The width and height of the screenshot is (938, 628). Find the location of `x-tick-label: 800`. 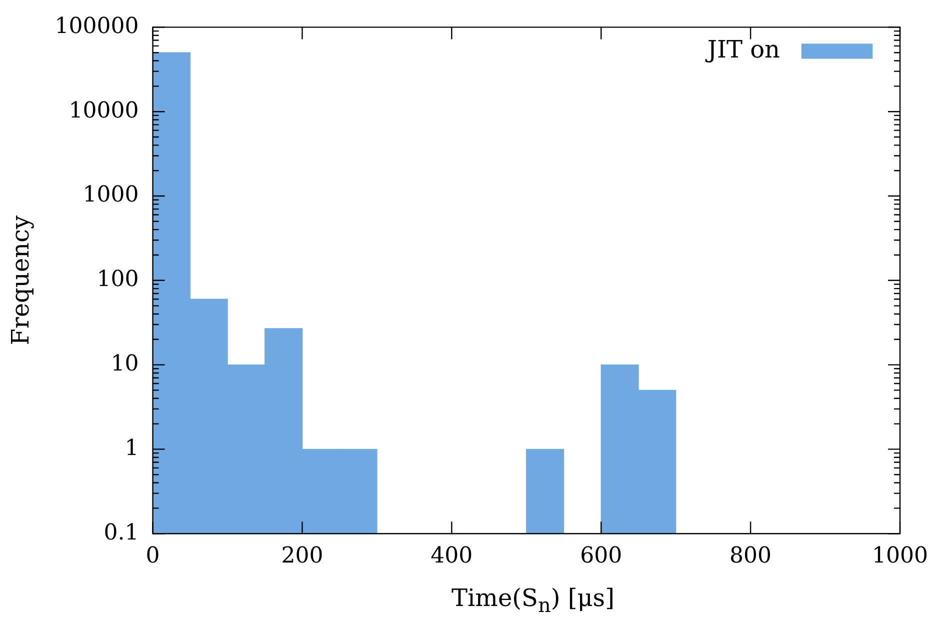

x-tick-label: 800 is located at coordinates (751, 556).